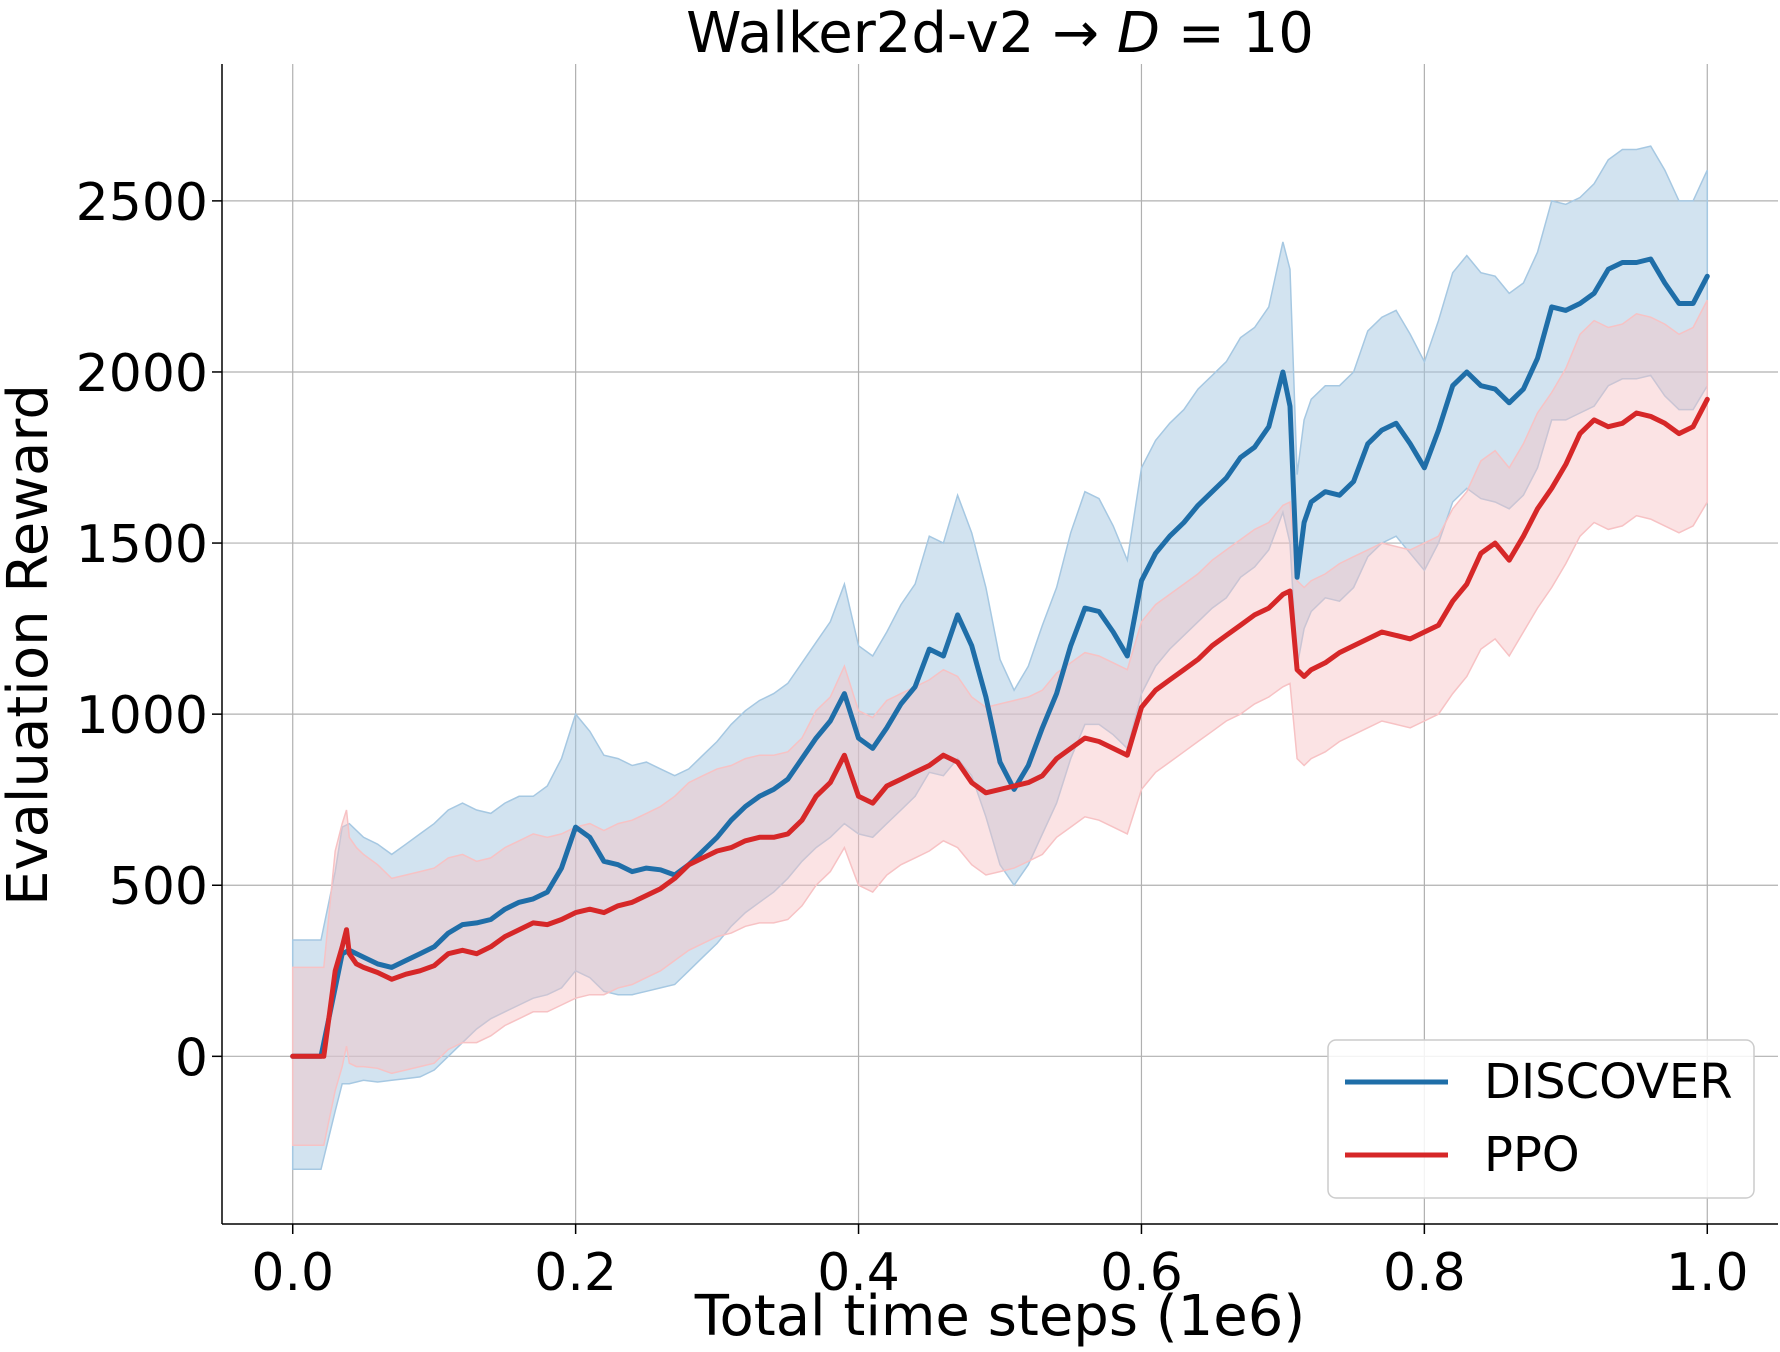 Image resolution: width=1780 pixels, height=1352 pixels. I want to click on y-tick-label: 1000, so click(142, 716).